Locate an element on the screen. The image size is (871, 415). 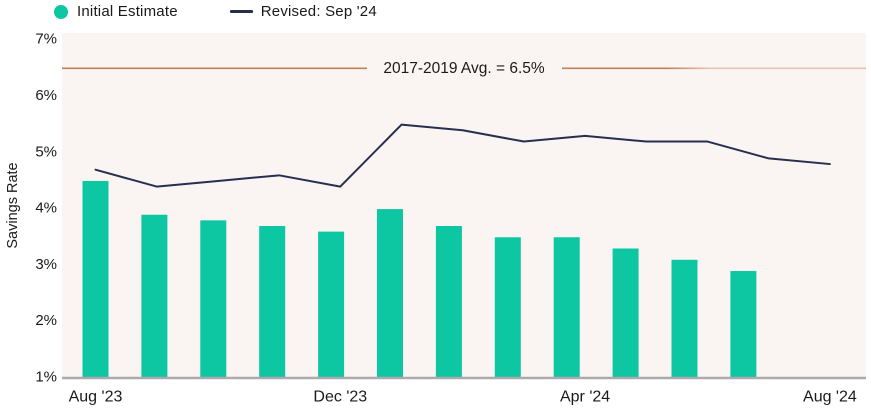
bar-nov--23 is located at coordinates (272, 302).